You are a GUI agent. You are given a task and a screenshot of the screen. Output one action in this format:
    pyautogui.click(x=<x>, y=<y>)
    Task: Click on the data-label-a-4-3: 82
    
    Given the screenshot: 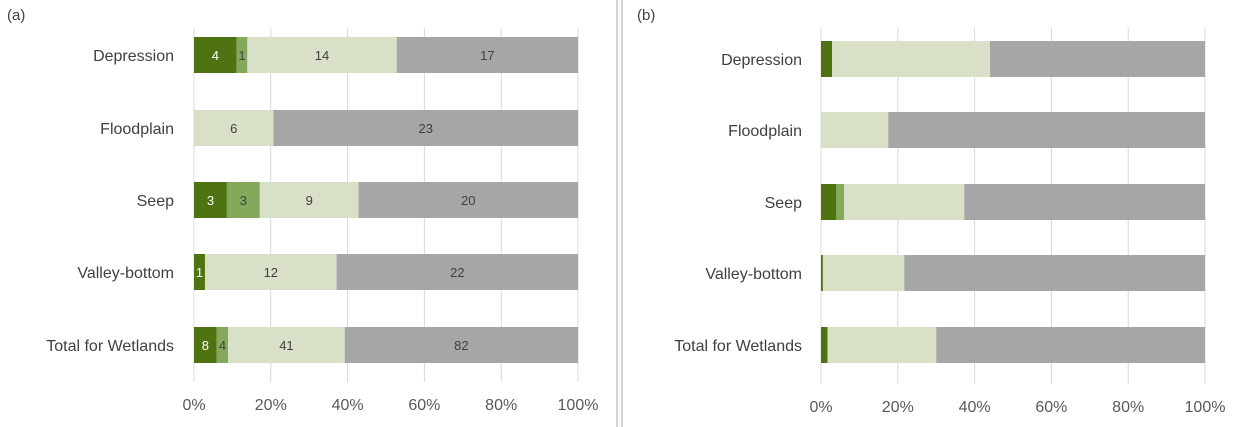 What is the action you would take?
    pyautogui.click(x=461, y=345)
    